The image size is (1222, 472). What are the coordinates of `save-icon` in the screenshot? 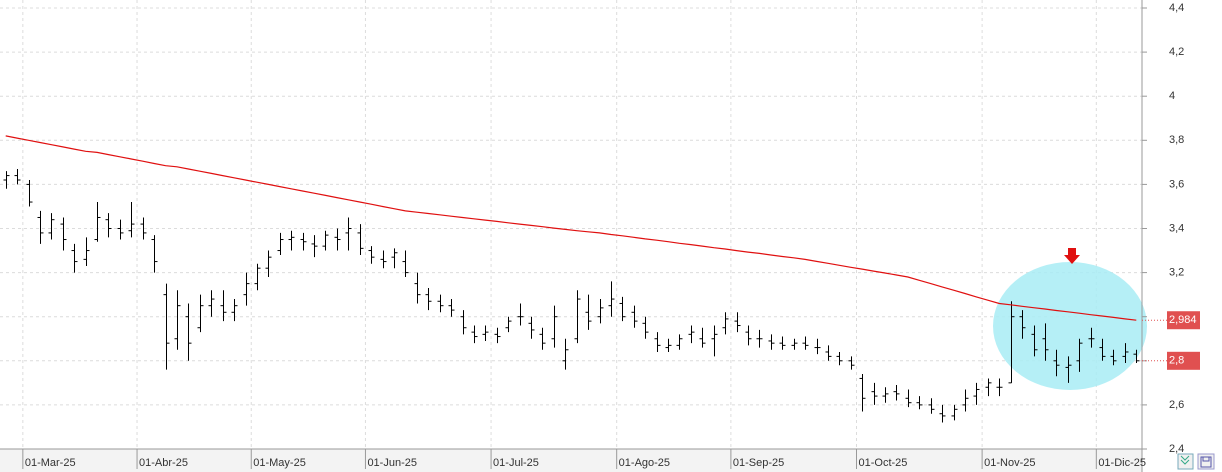 It's located at (1206, 462).